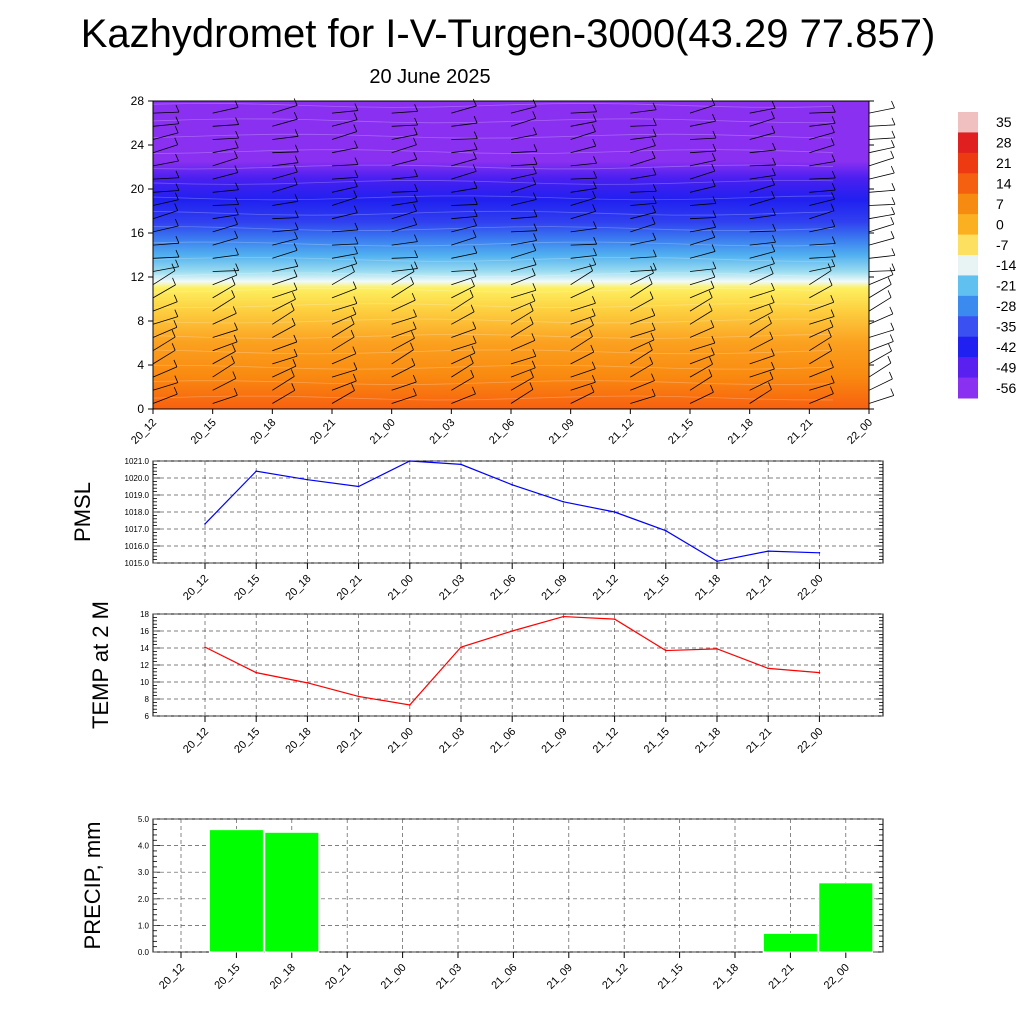  I want to click on y-tick-label: 1020.0, so click(137, 478).